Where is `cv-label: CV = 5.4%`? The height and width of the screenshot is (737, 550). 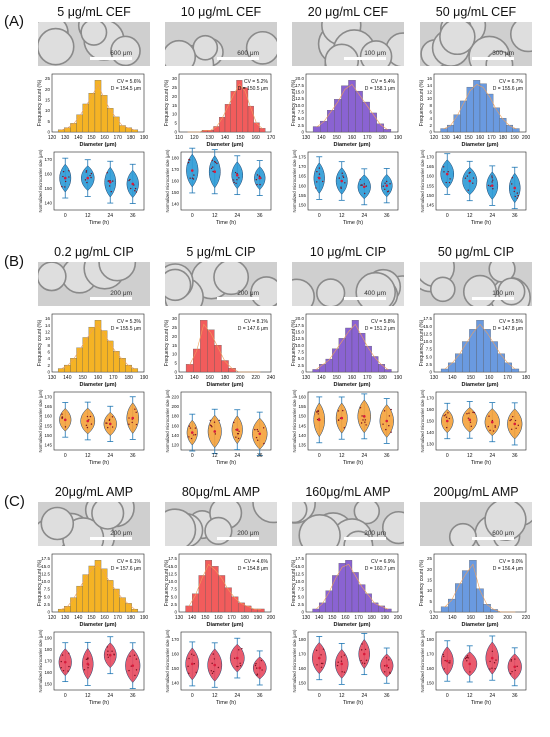 cv-label: CV = 5.4% is located at coordinates (383, 82).